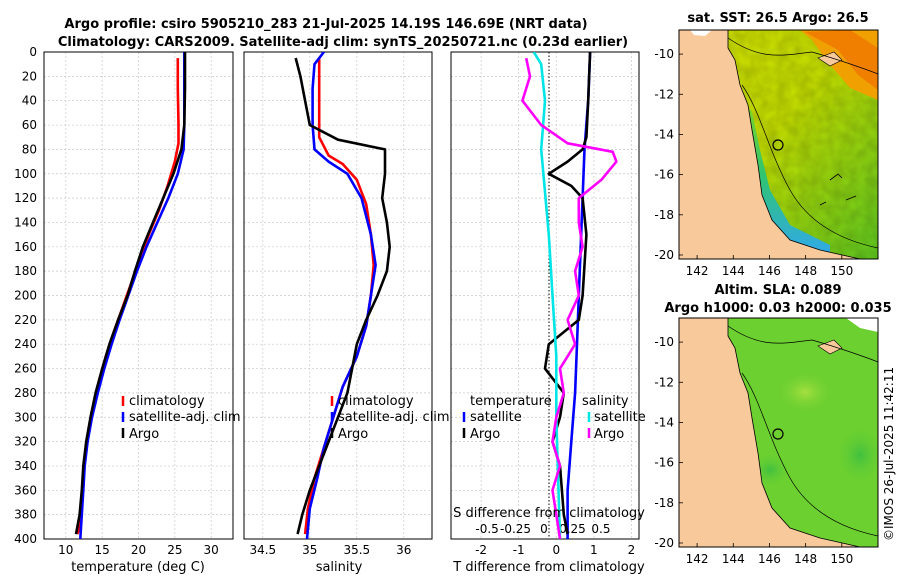 The width and height of the screenshot is (900, 580). Describe the element at coordinates (856, 455) in the screenshot. I see `sla-low-anomaly` at that location.